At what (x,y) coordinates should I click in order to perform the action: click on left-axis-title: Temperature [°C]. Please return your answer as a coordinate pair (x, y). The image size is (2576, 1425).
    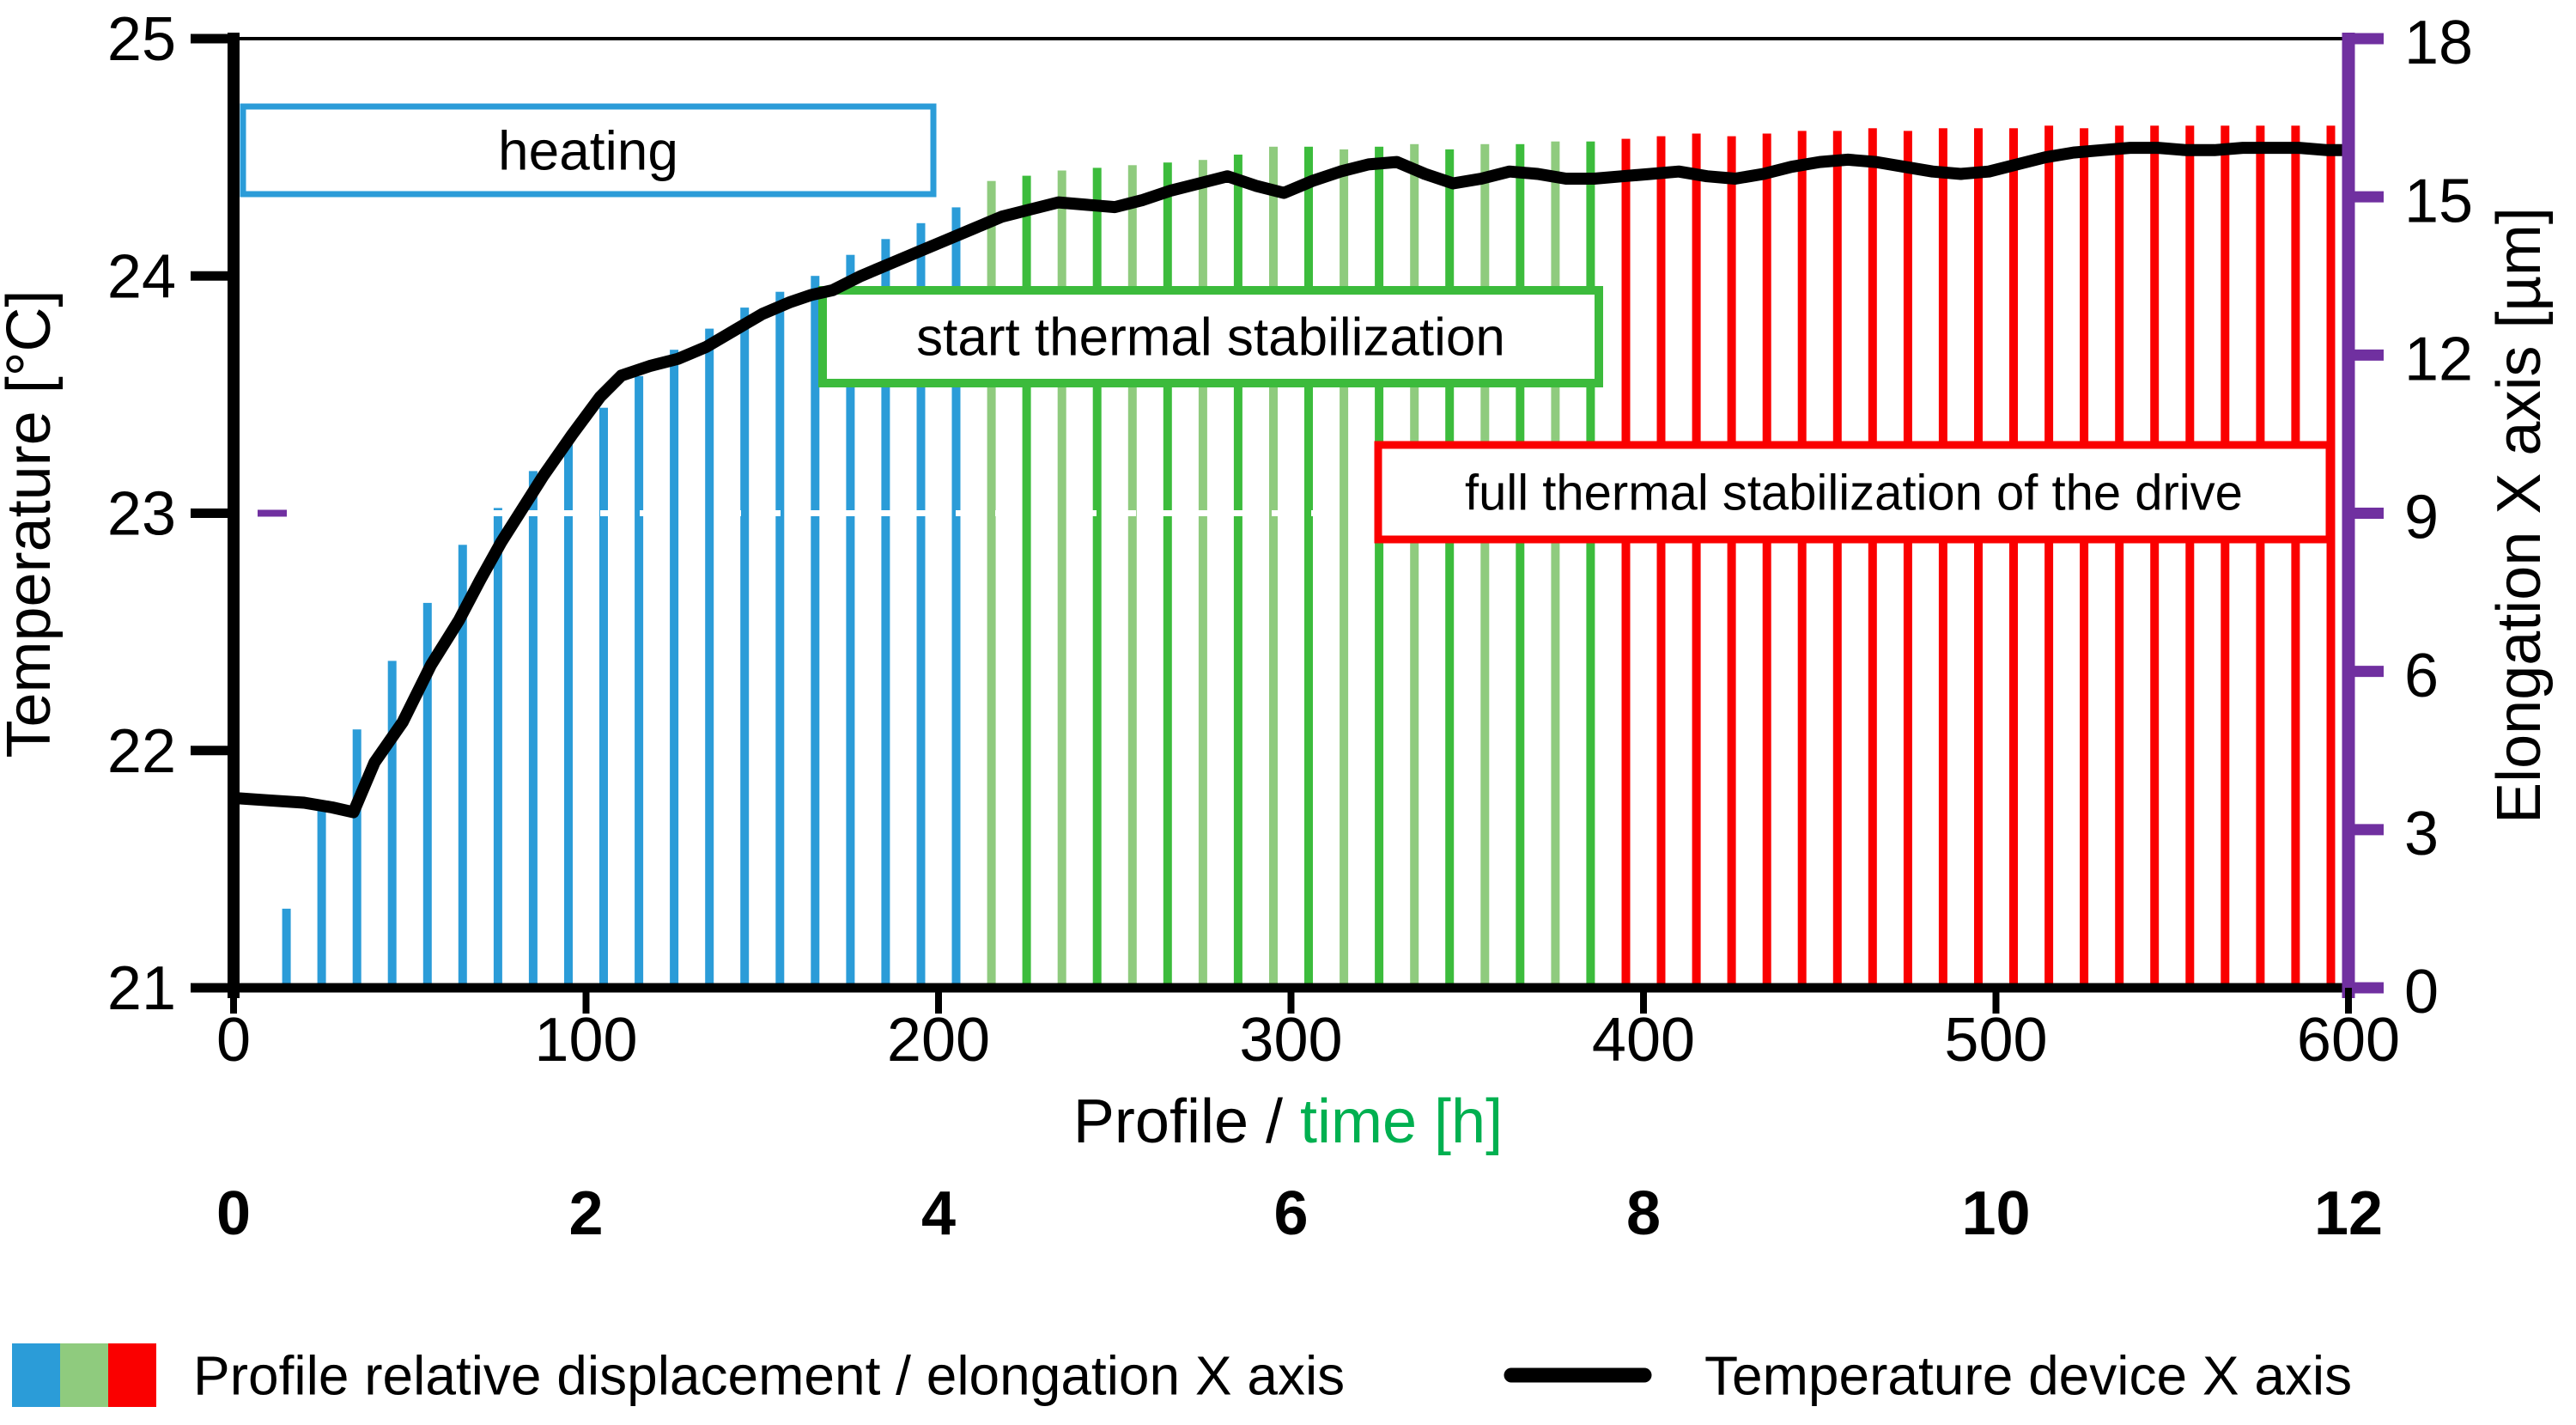
    Looking at the image, I should click on (32, 524).